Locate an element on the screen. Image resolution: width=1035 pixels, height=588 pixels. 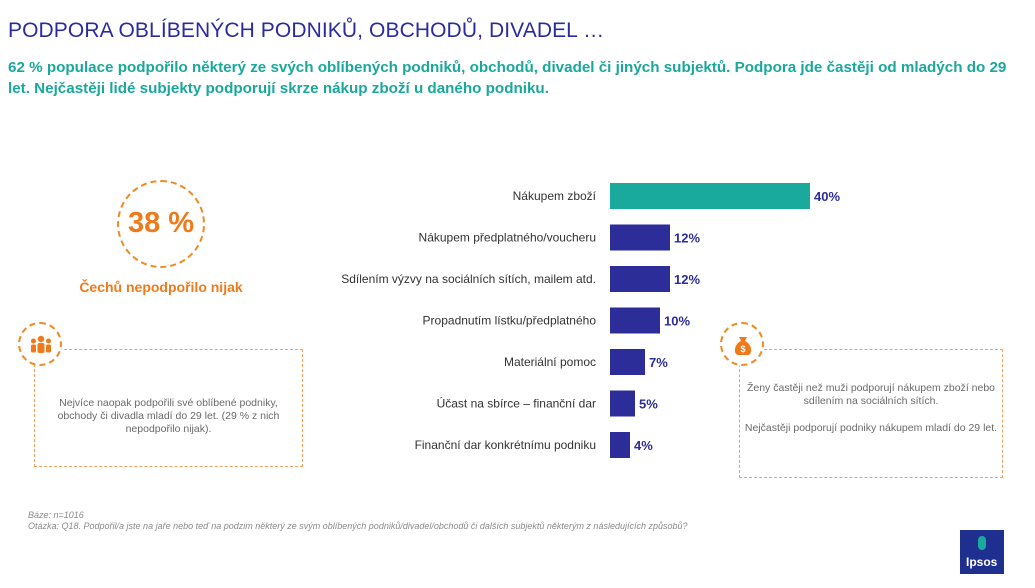
value-label: 5% is located at coordinates (648, 404).